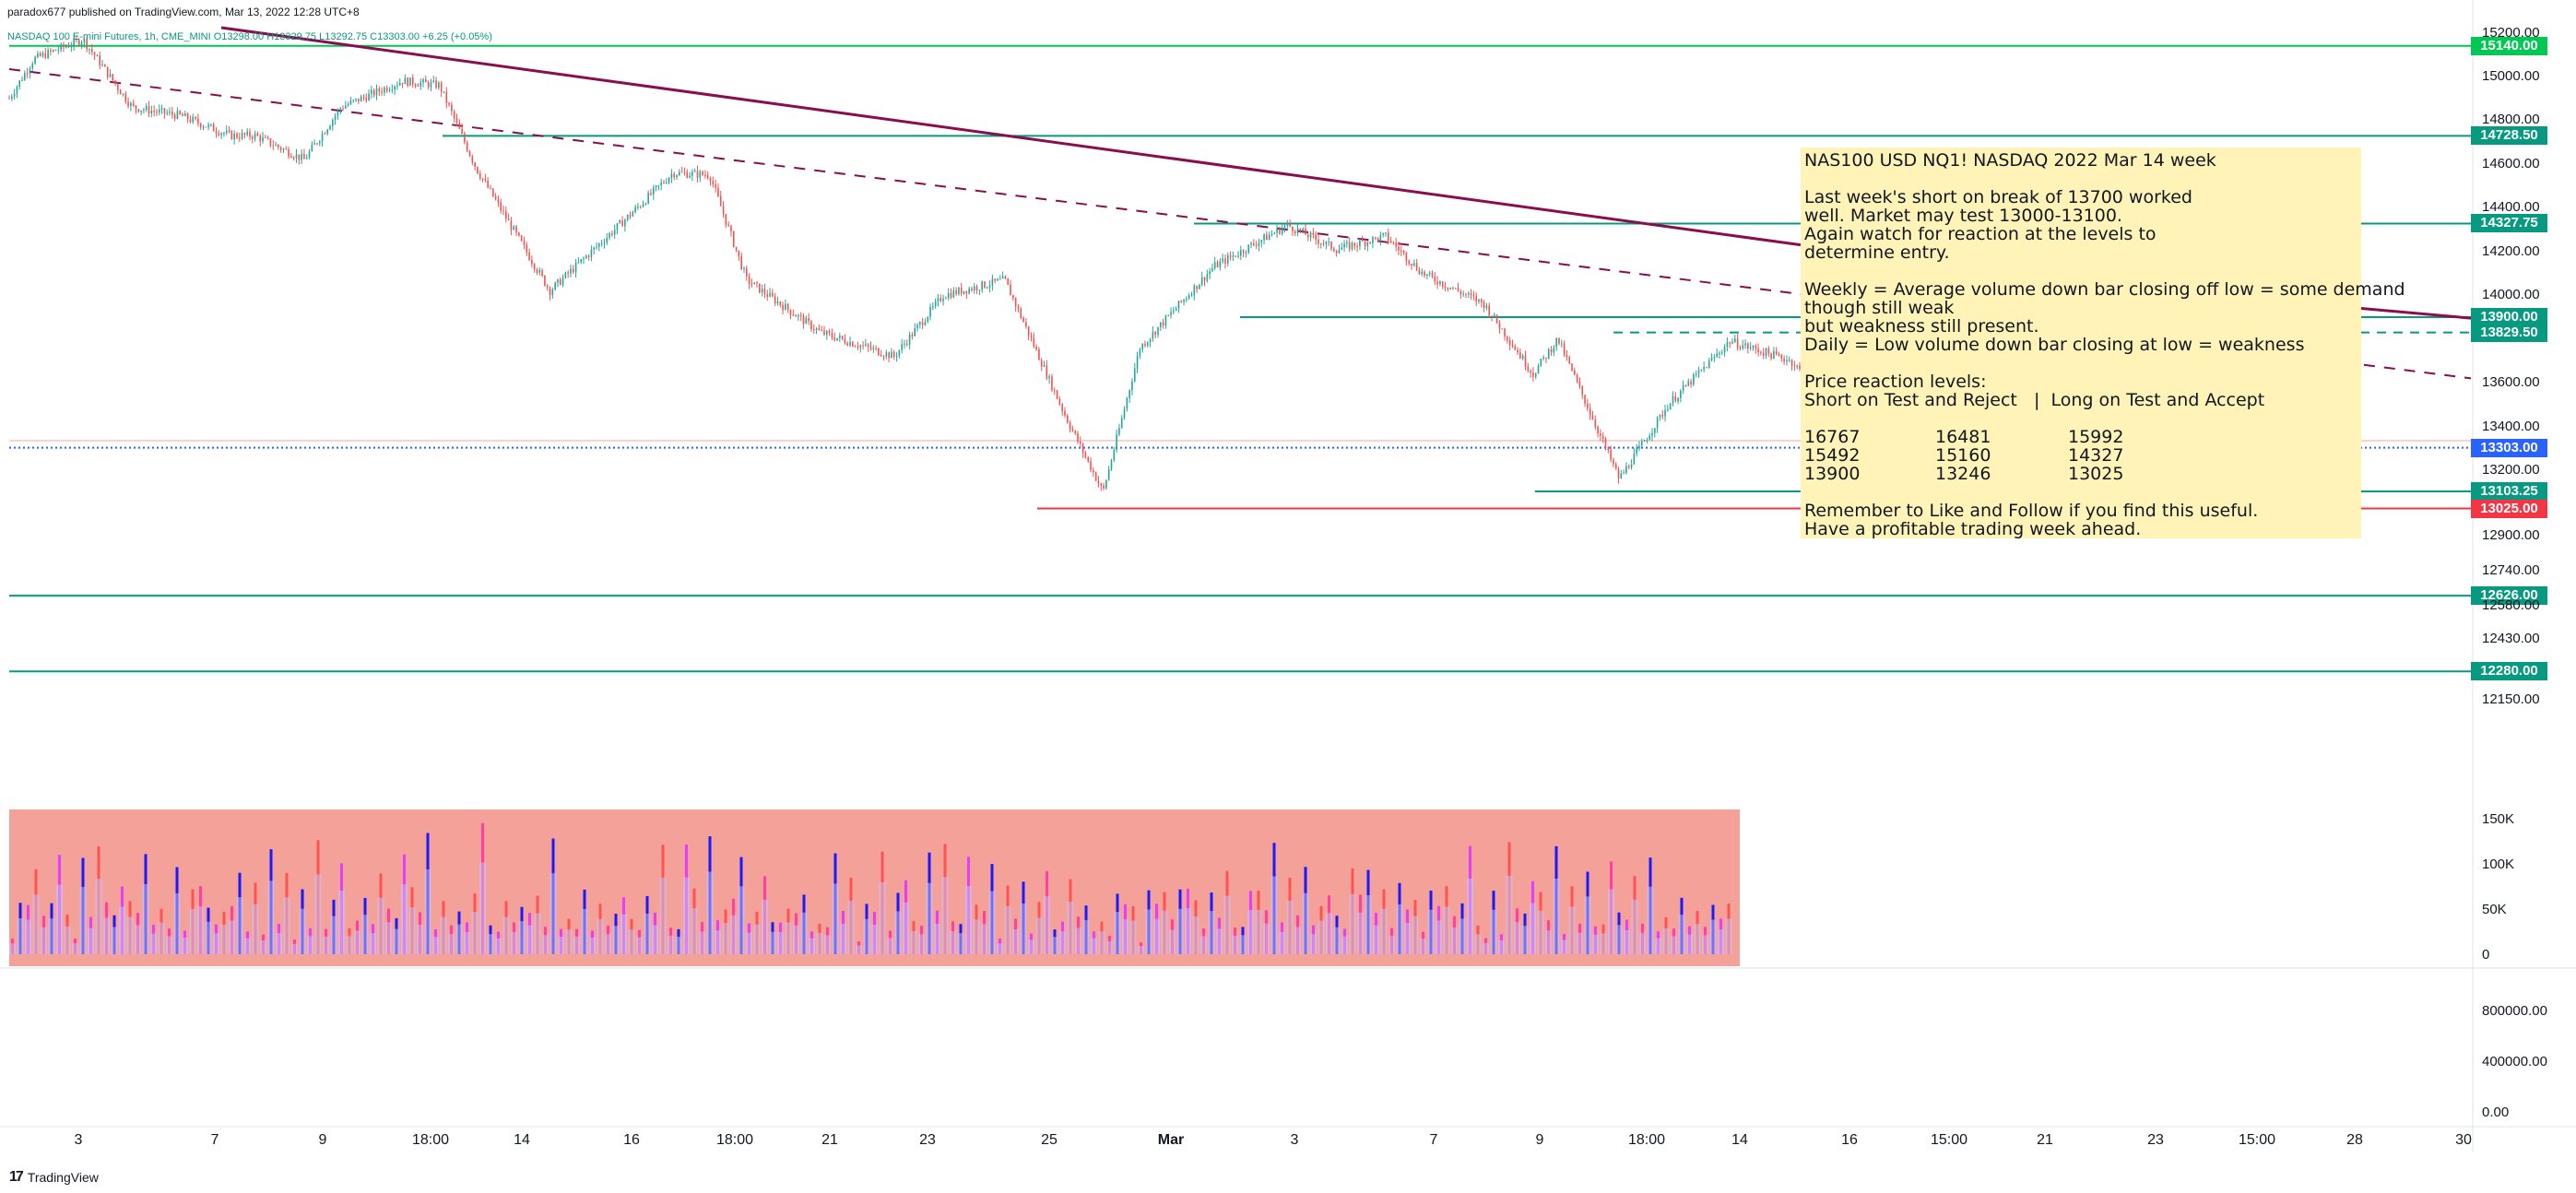  I want to click on x-tick-label: 21, so click(829, 1140).